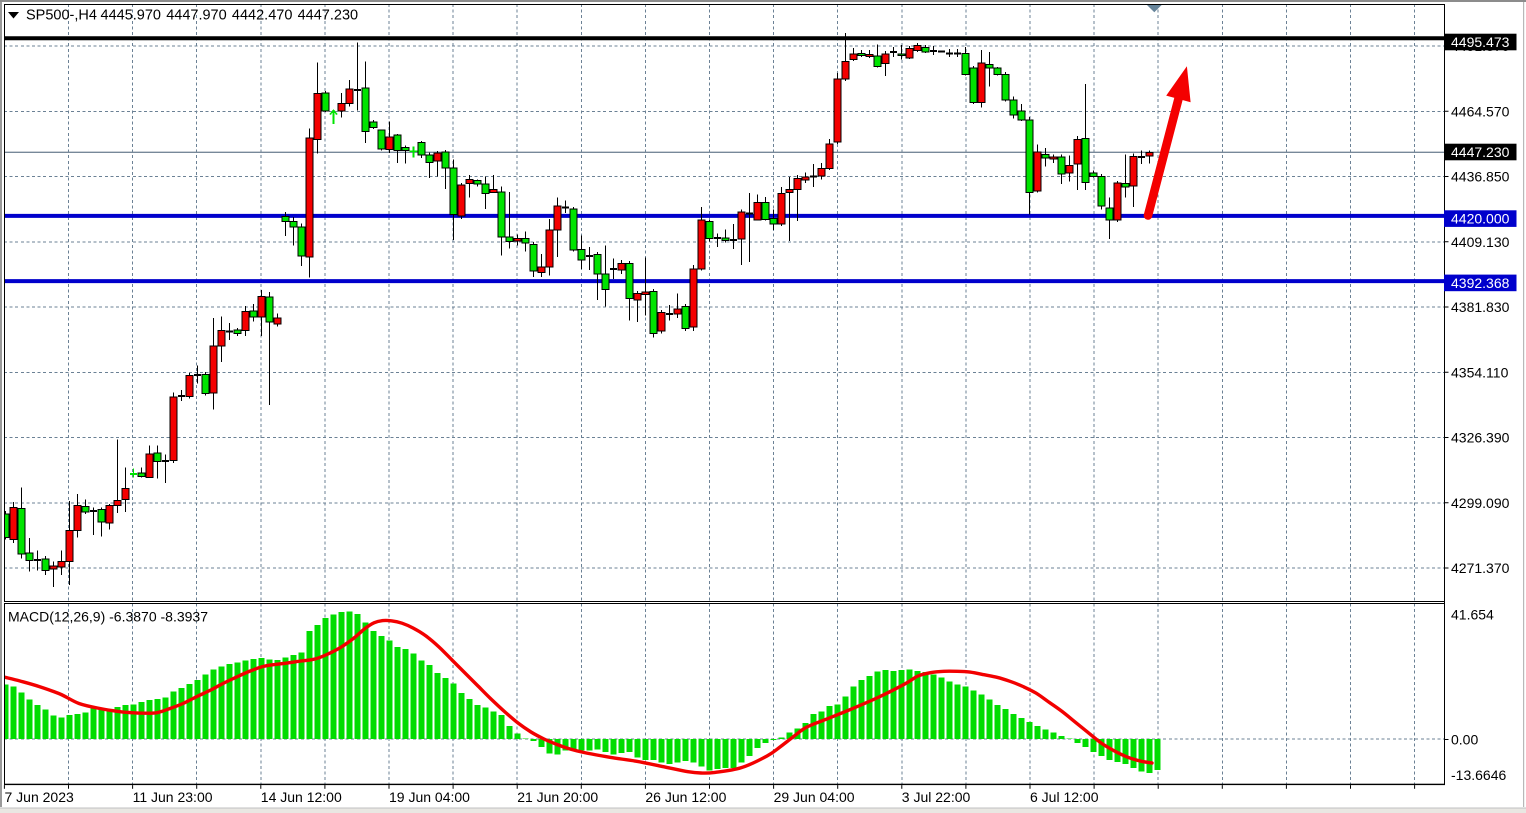 The image size is (1526, 813). What do you see at coordinates (61, 16) in the screenshot?
I see `svg-text: SP500-,H4` at bounding box center [61, 16].